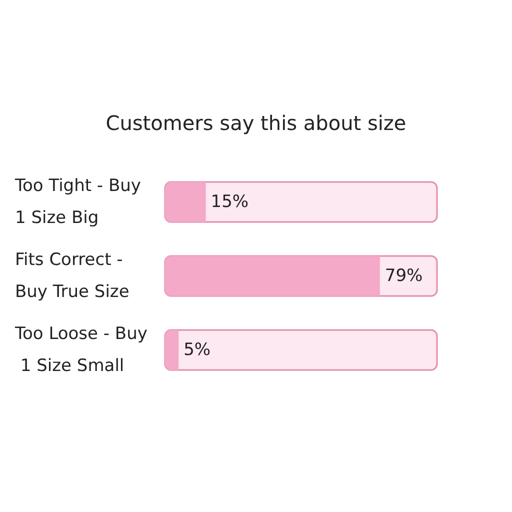 This screenshot has height=512, width=512. What do you see at coordinates (72, 276) in the screenshot?
I see `y-tick-label: Fits Correct - Buy True Size` at bounding box center [72, 276].